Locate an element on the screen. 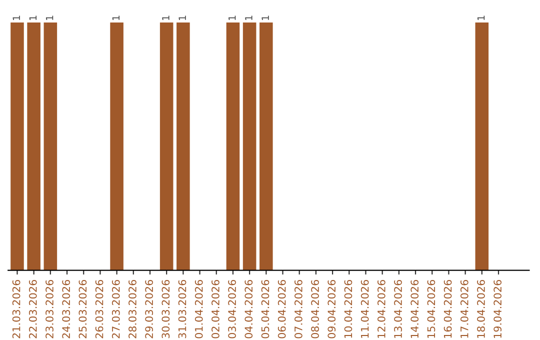 The width and height of the screenshot is (540, 340). x-tick-label: 02.04.2026 is located at coordinates (216, 309).